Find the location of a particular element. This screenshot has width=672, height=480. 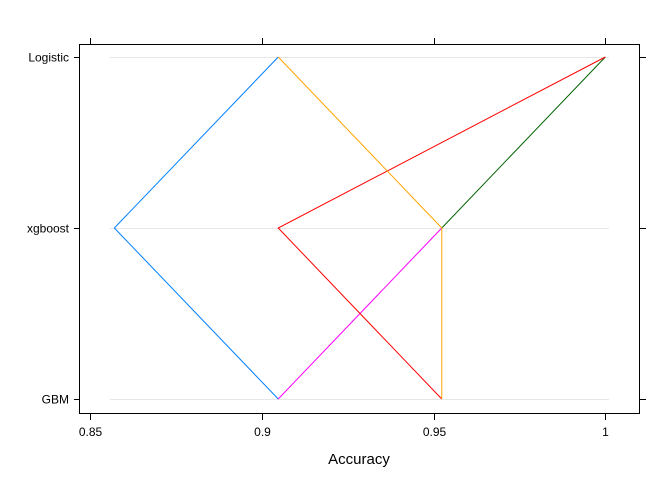

y-tick-label-gbm: GBM is located at coordinates (55, 400).